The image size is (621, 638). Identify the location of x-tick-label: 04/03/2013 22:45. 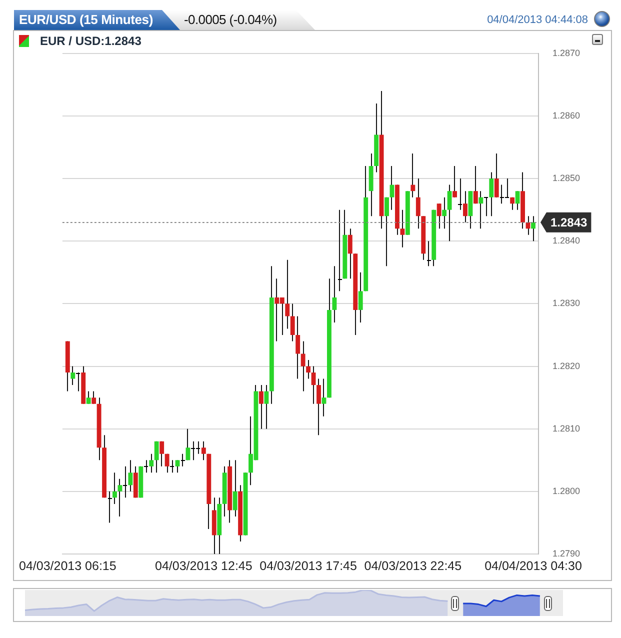
(413, 565).